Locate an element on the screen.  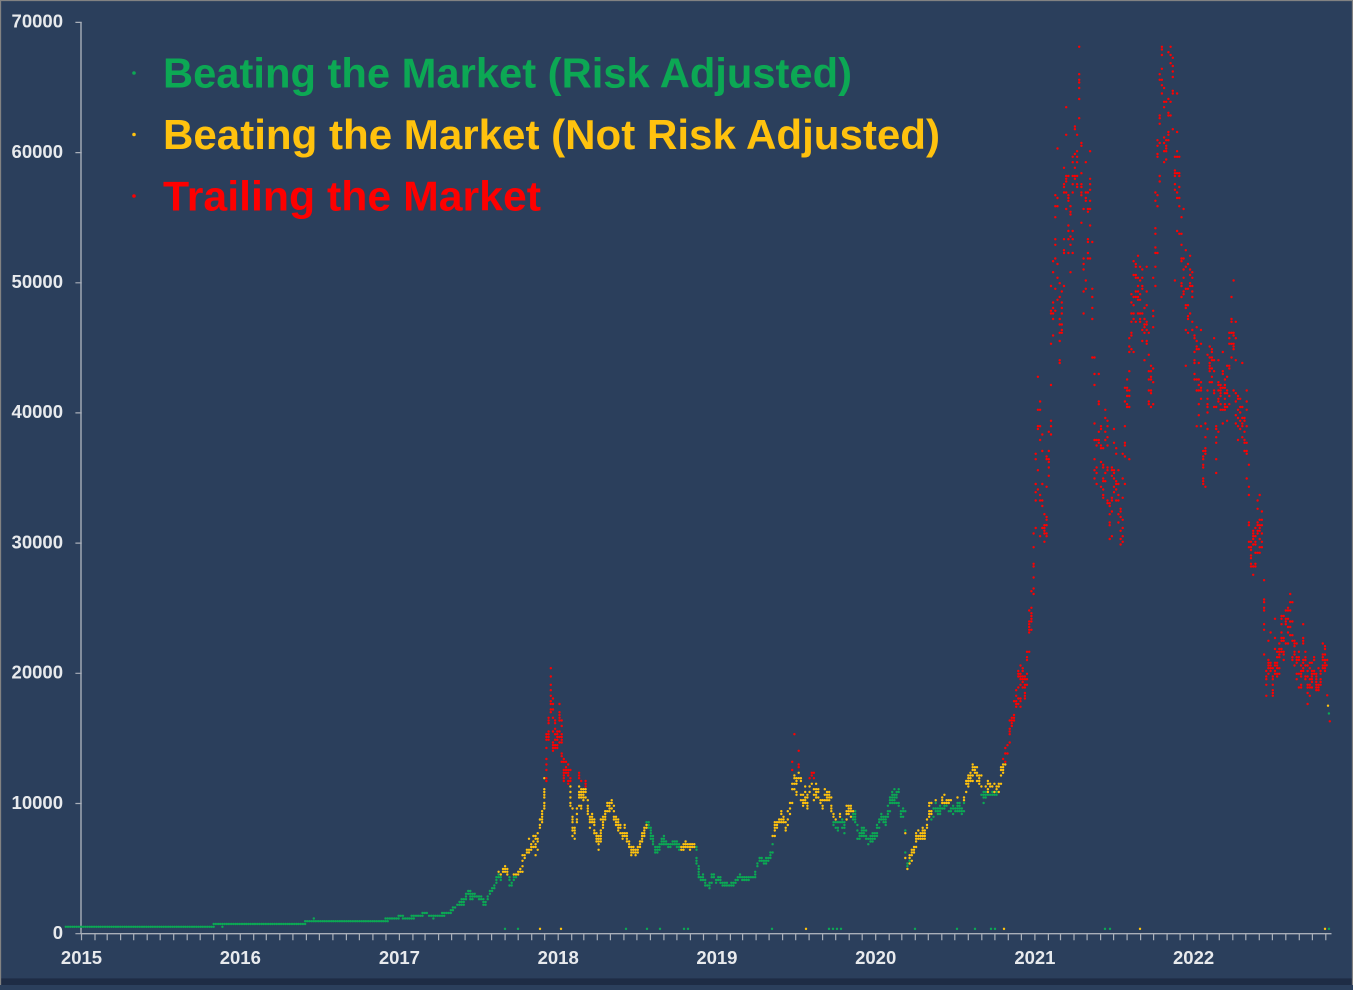
svg-text: 60000 is located at coordinates (37, 151).